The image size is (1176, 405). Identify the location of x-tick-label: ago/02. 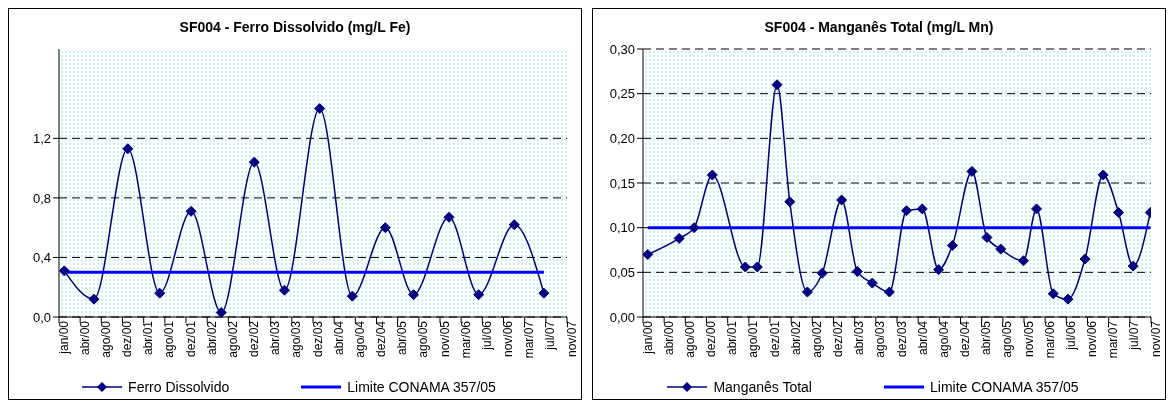
(232, 339).